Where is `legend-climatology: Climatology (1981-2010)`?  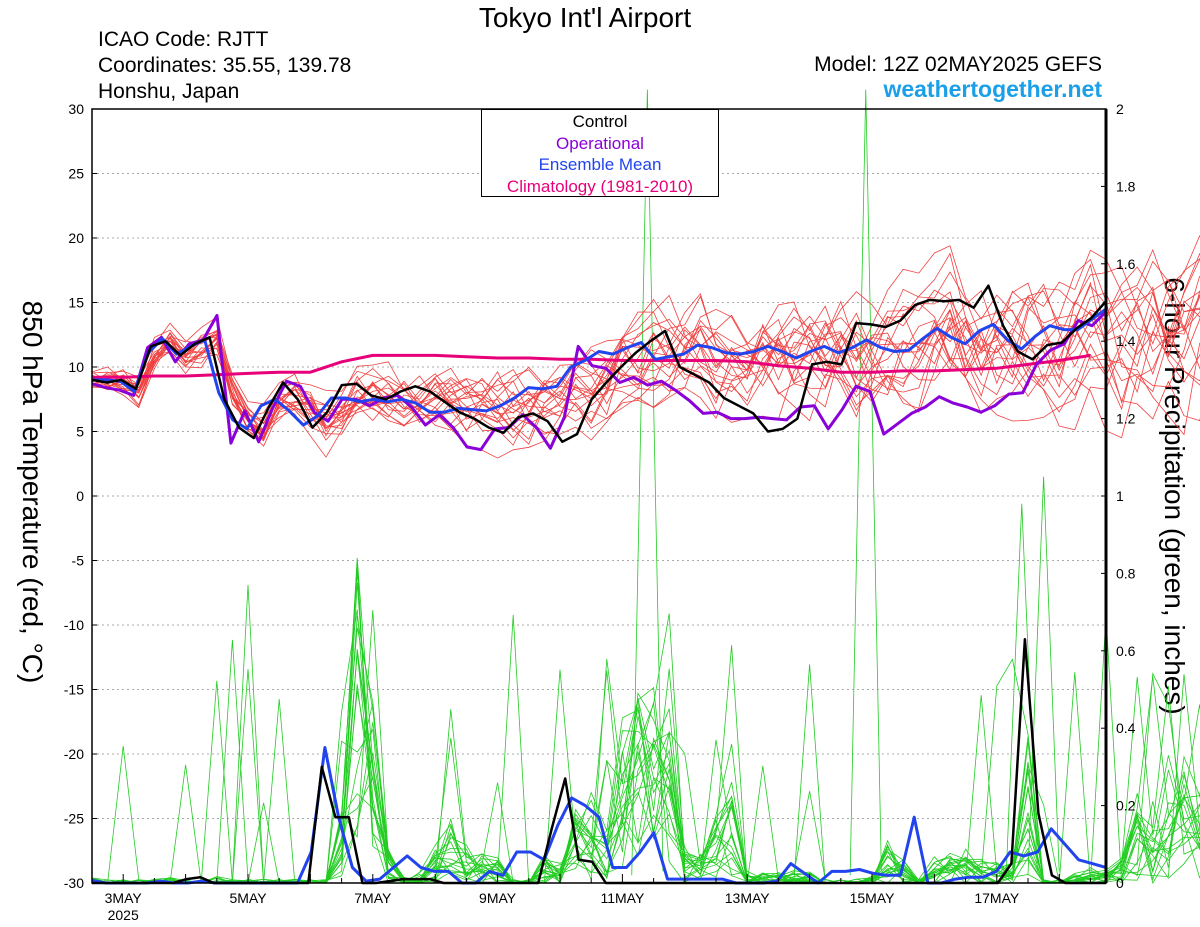 legend-climatology: Climatology (1981-2010) is located at coordinates (600, 186).